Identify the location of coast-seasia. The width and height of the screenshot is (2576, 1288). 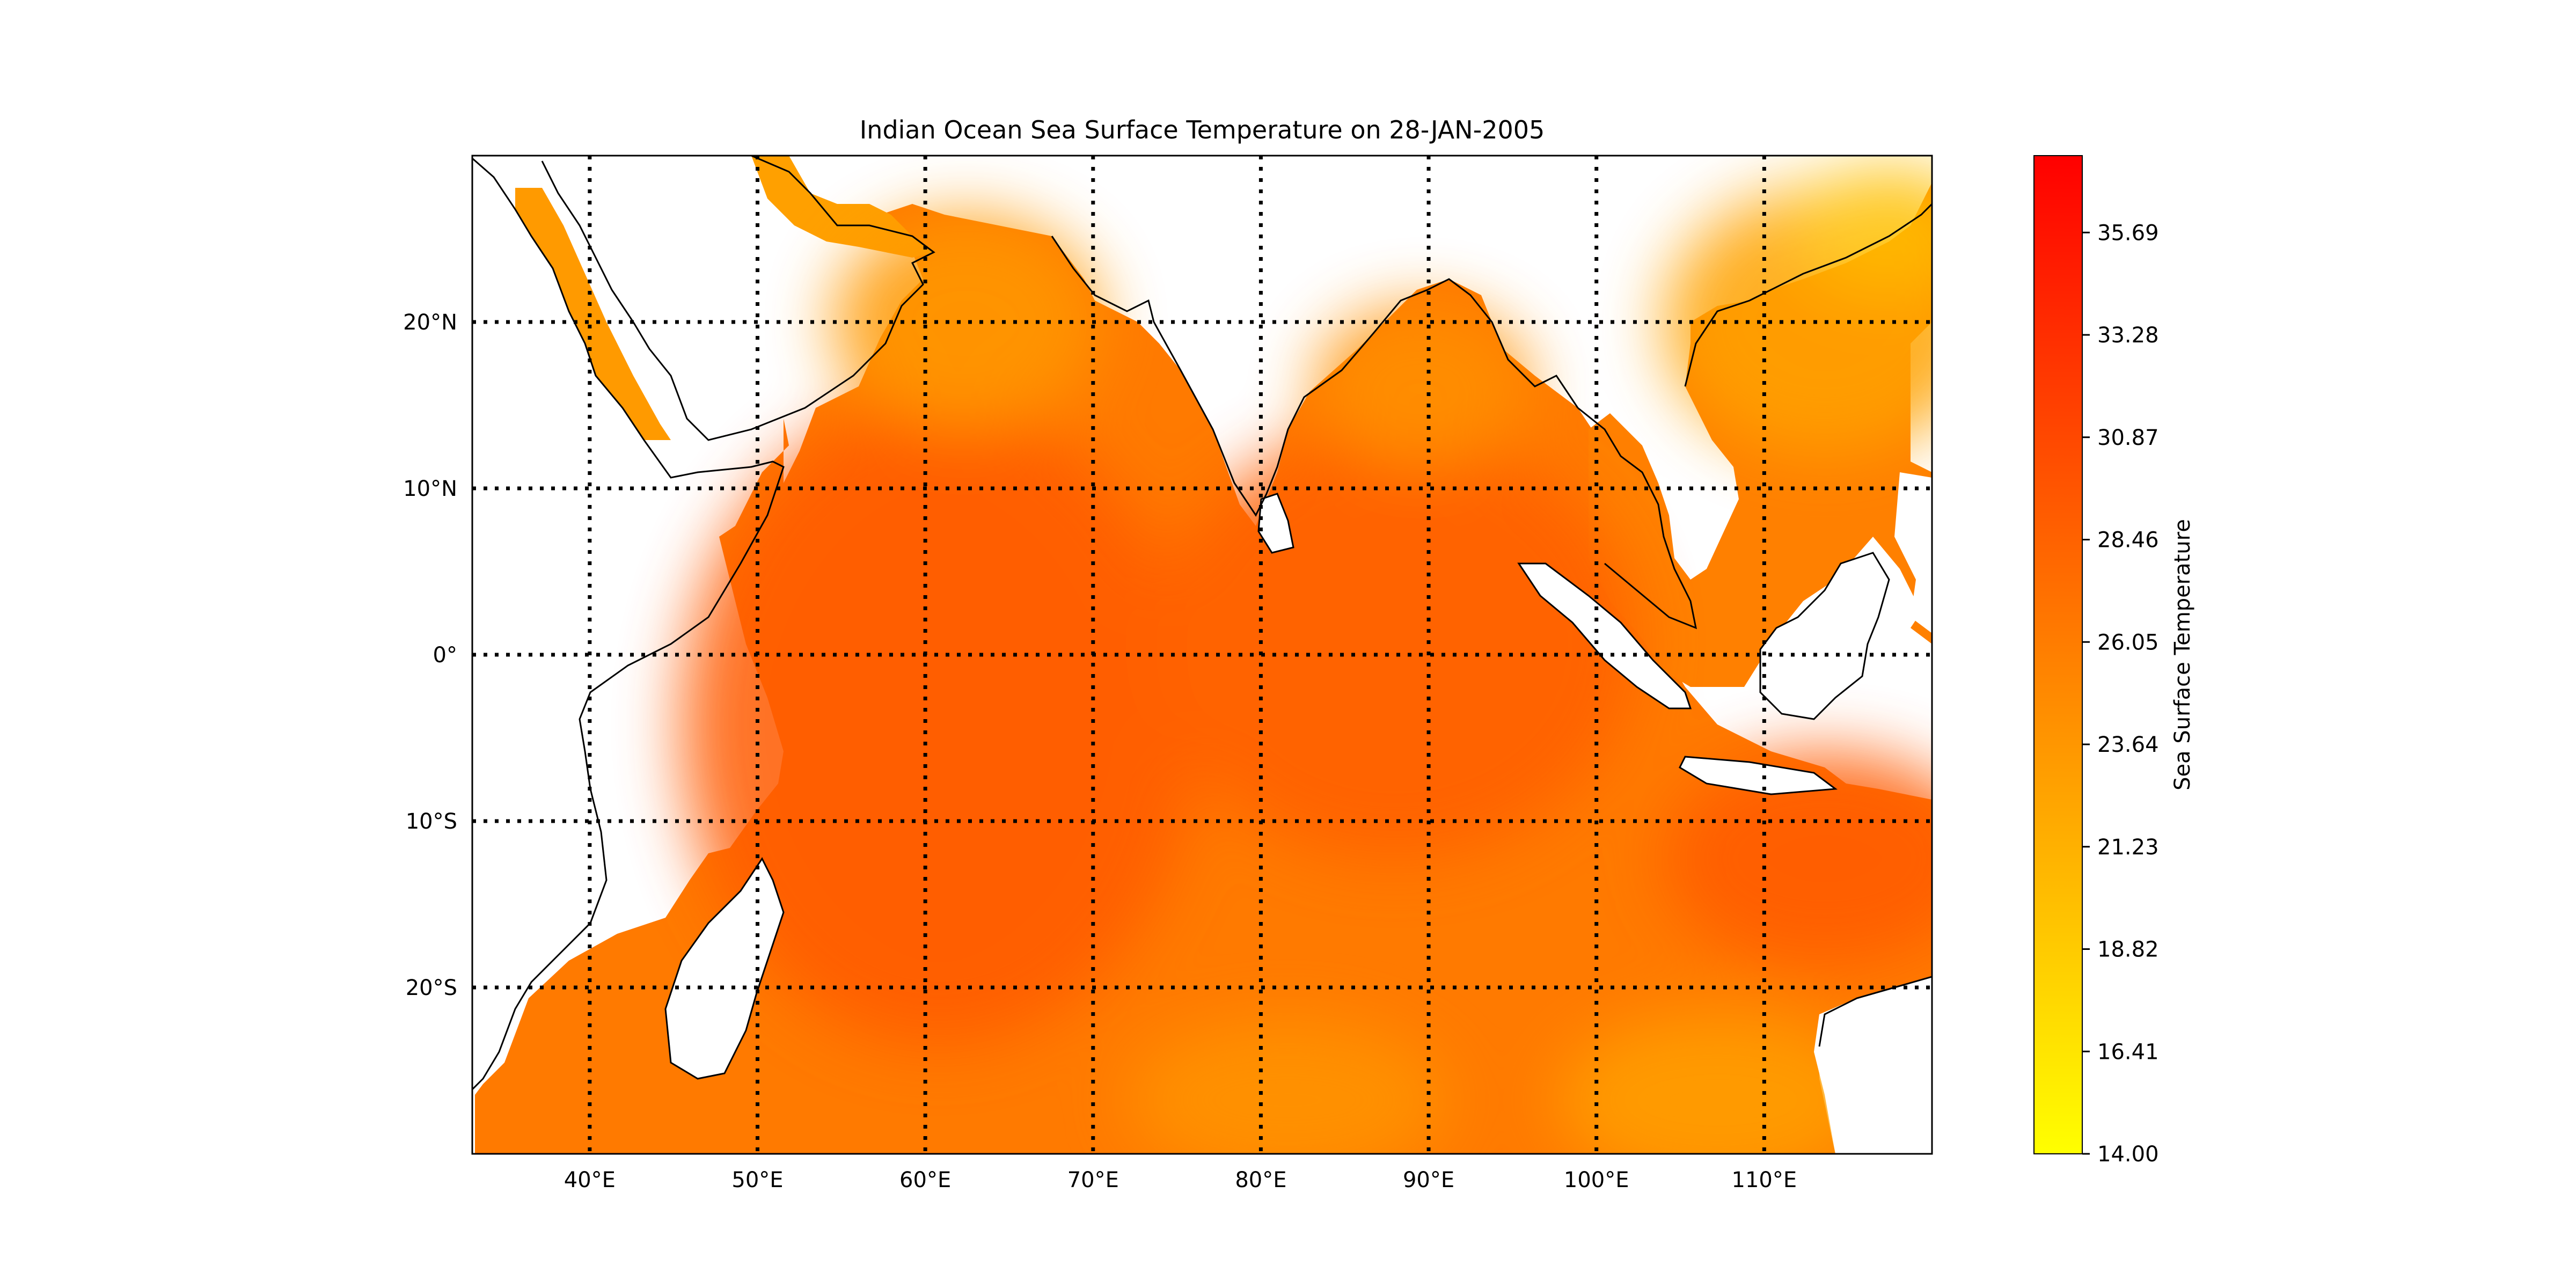
(1637, 518).